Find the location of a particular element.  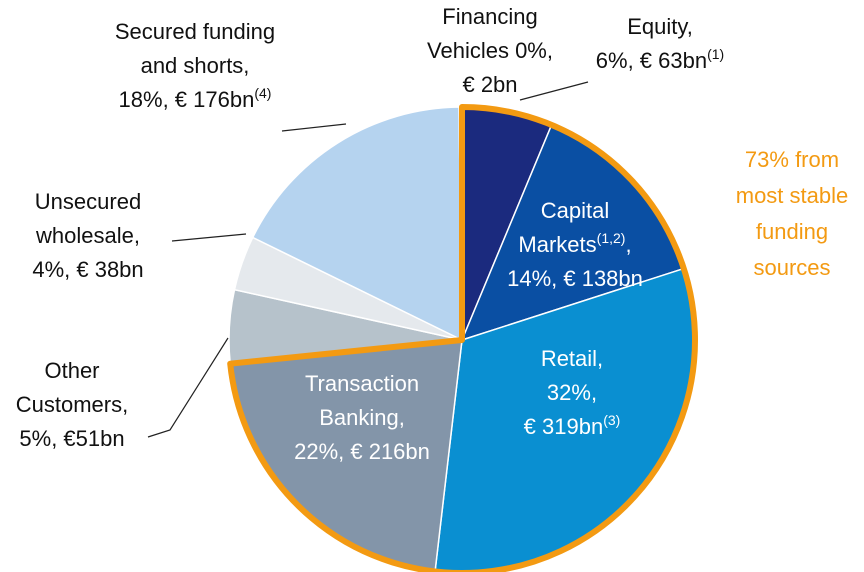

slice-label: Customers, is located at coordinates (72, 404).